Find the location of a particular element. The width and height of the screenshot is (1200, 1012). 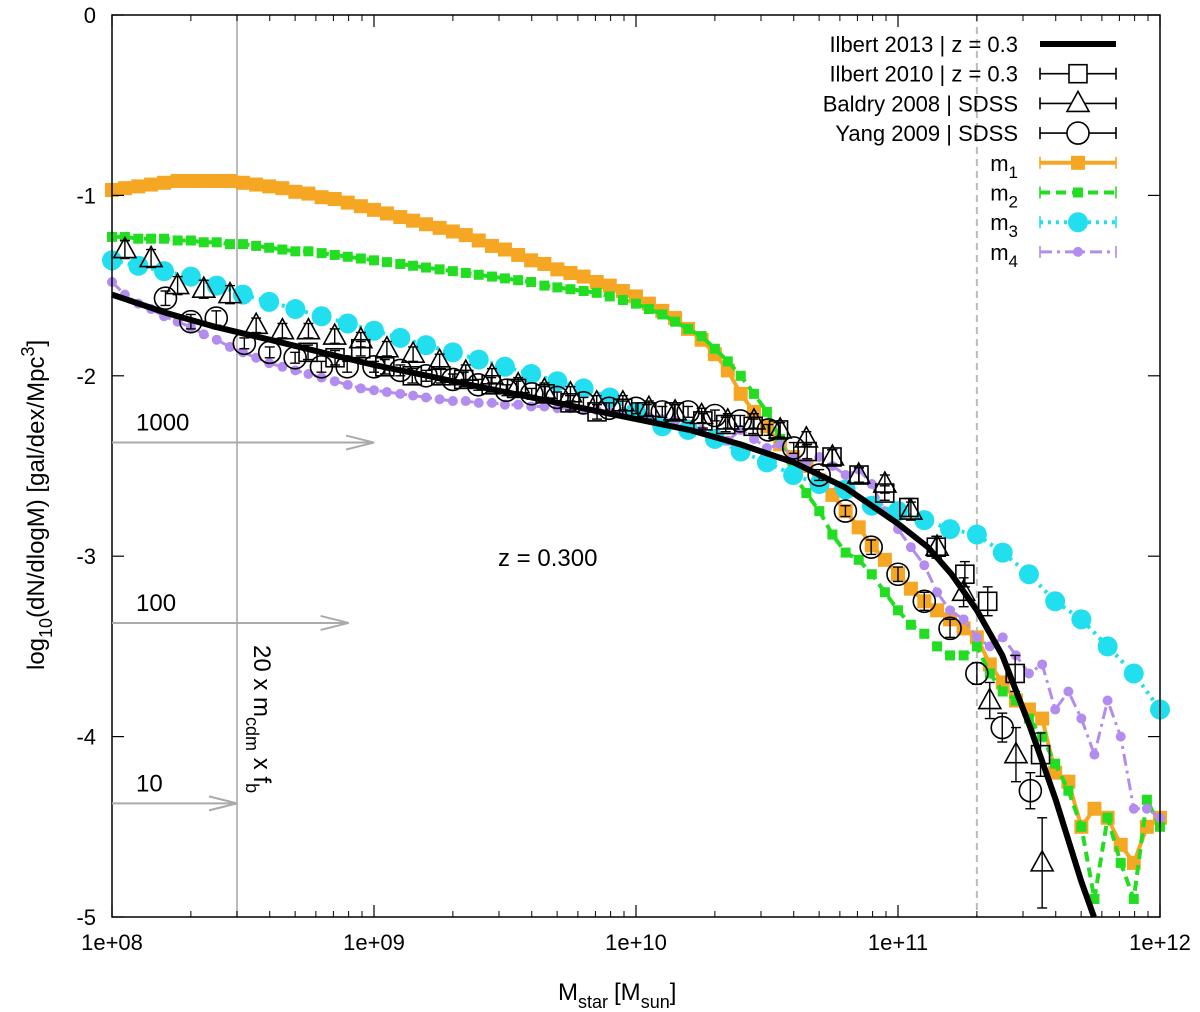

arrow-label: 100 is located at coordinates (156, 603).